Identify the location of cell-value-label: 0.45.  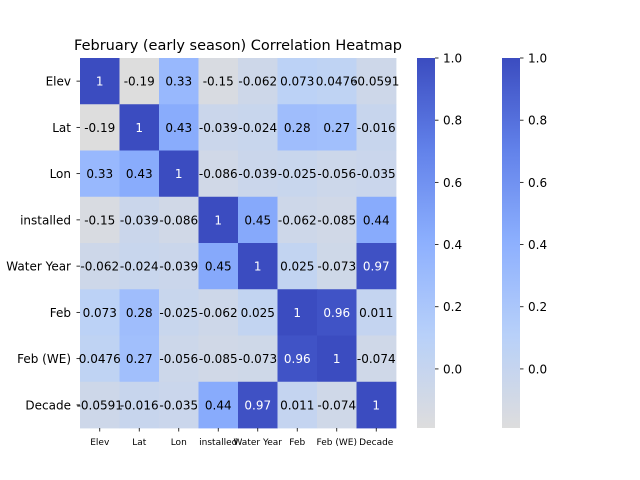
(218, 267).